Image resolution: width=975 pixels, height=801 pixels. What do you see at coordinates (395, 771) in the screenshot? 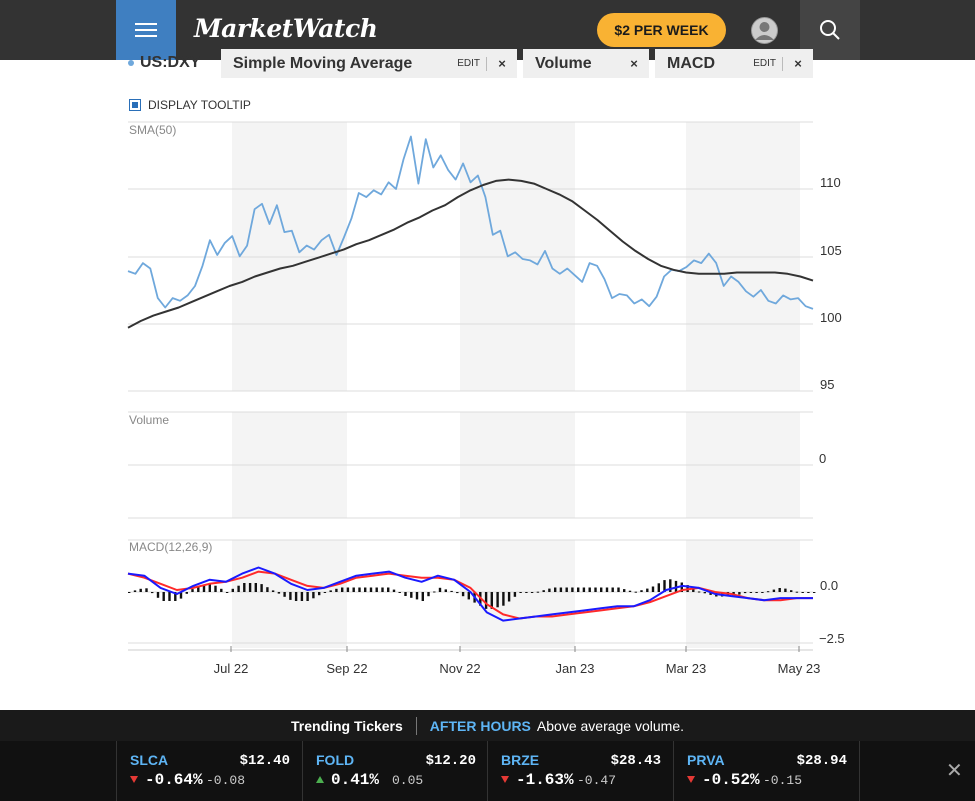
I see `ticker-item-fold: FOLD $12.20 0.41% 0.05` at bounding box center [395, 771].